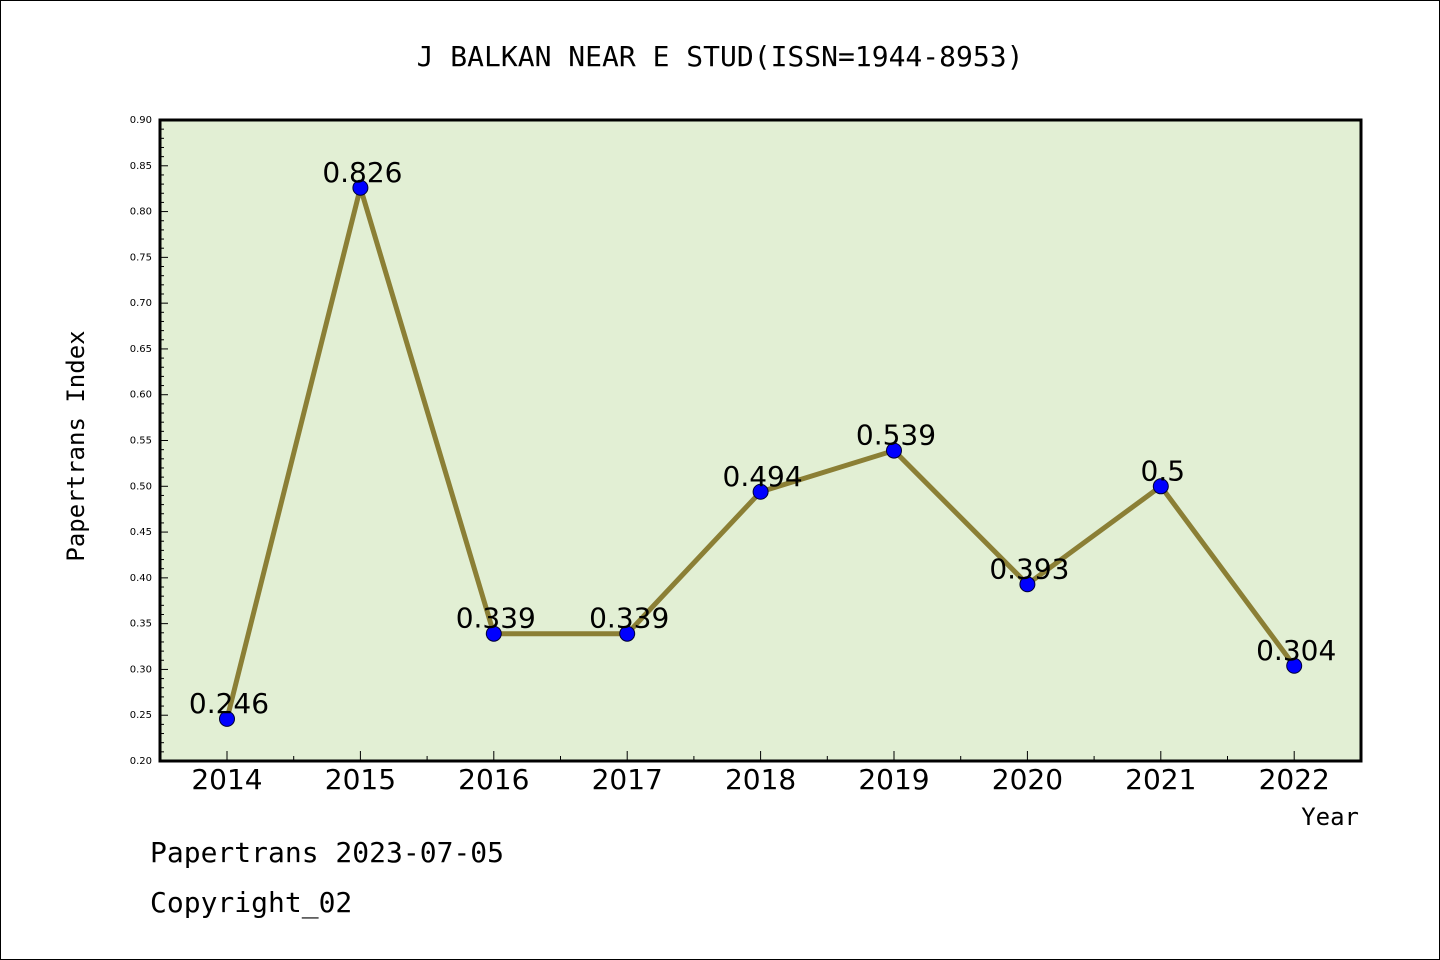 The width and height of the screenshot is (1440, 960). I want to click on x-axis-title: Year, so click(1330, 817).